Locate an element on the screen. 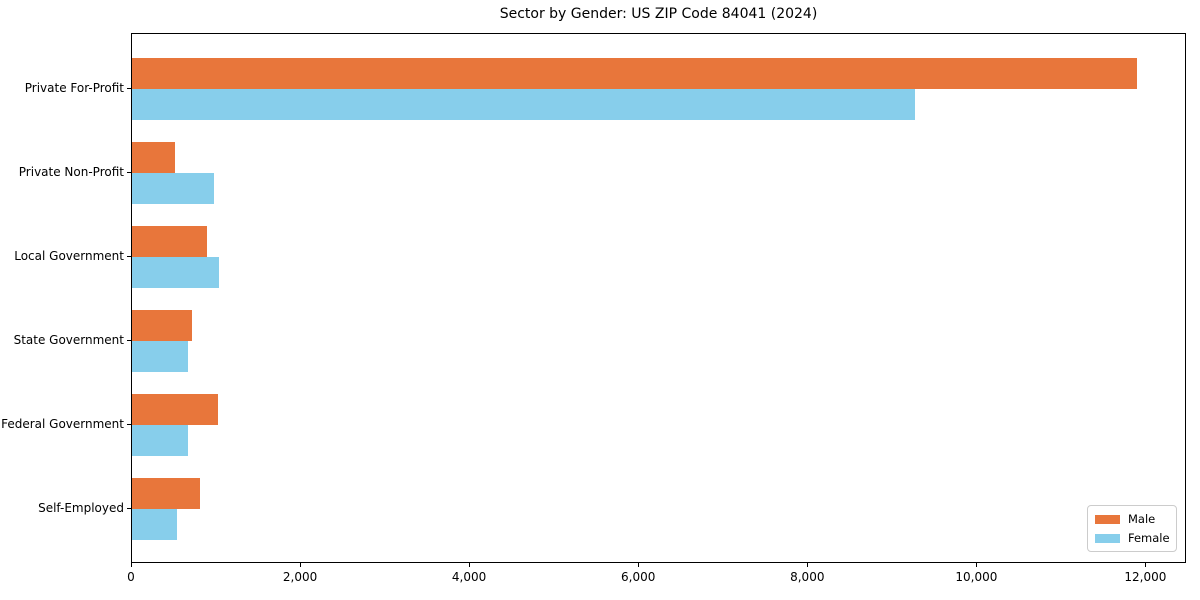 Image resolution: width=1200 pixels, height=600 pixels. male-legend-label: Male is located at coordinates (1142, 519).